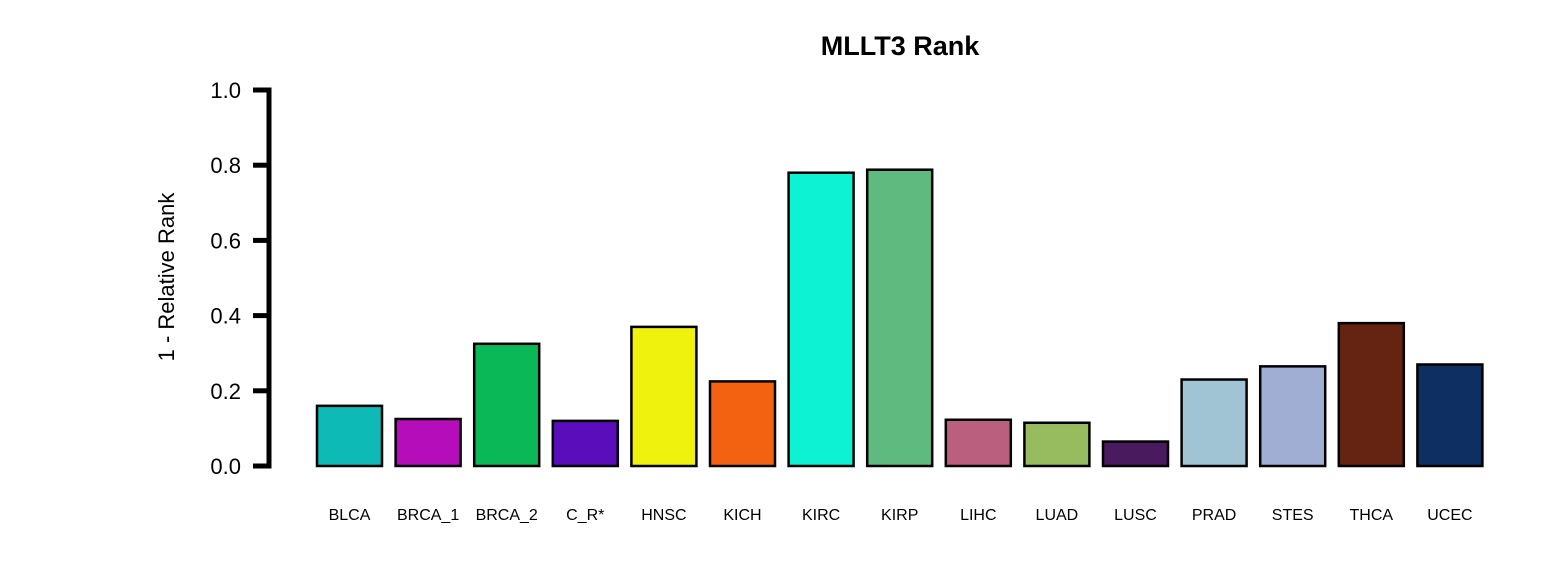  Describe the element at coordinates (428, 515) in the screenshot. I see `x-tick-label: BRCA_1` at that location.